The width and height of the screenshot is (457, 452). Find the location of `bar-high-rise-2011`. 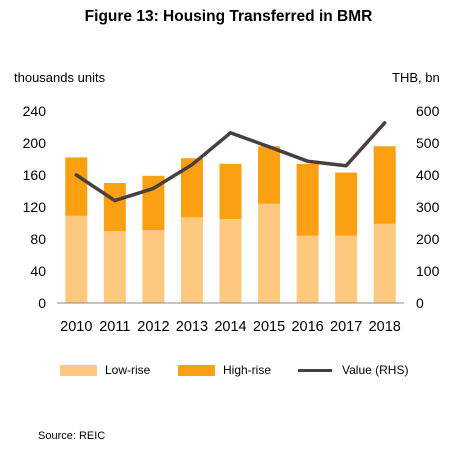

bar-high-rise-2011 is located at coordinates (114, 207).